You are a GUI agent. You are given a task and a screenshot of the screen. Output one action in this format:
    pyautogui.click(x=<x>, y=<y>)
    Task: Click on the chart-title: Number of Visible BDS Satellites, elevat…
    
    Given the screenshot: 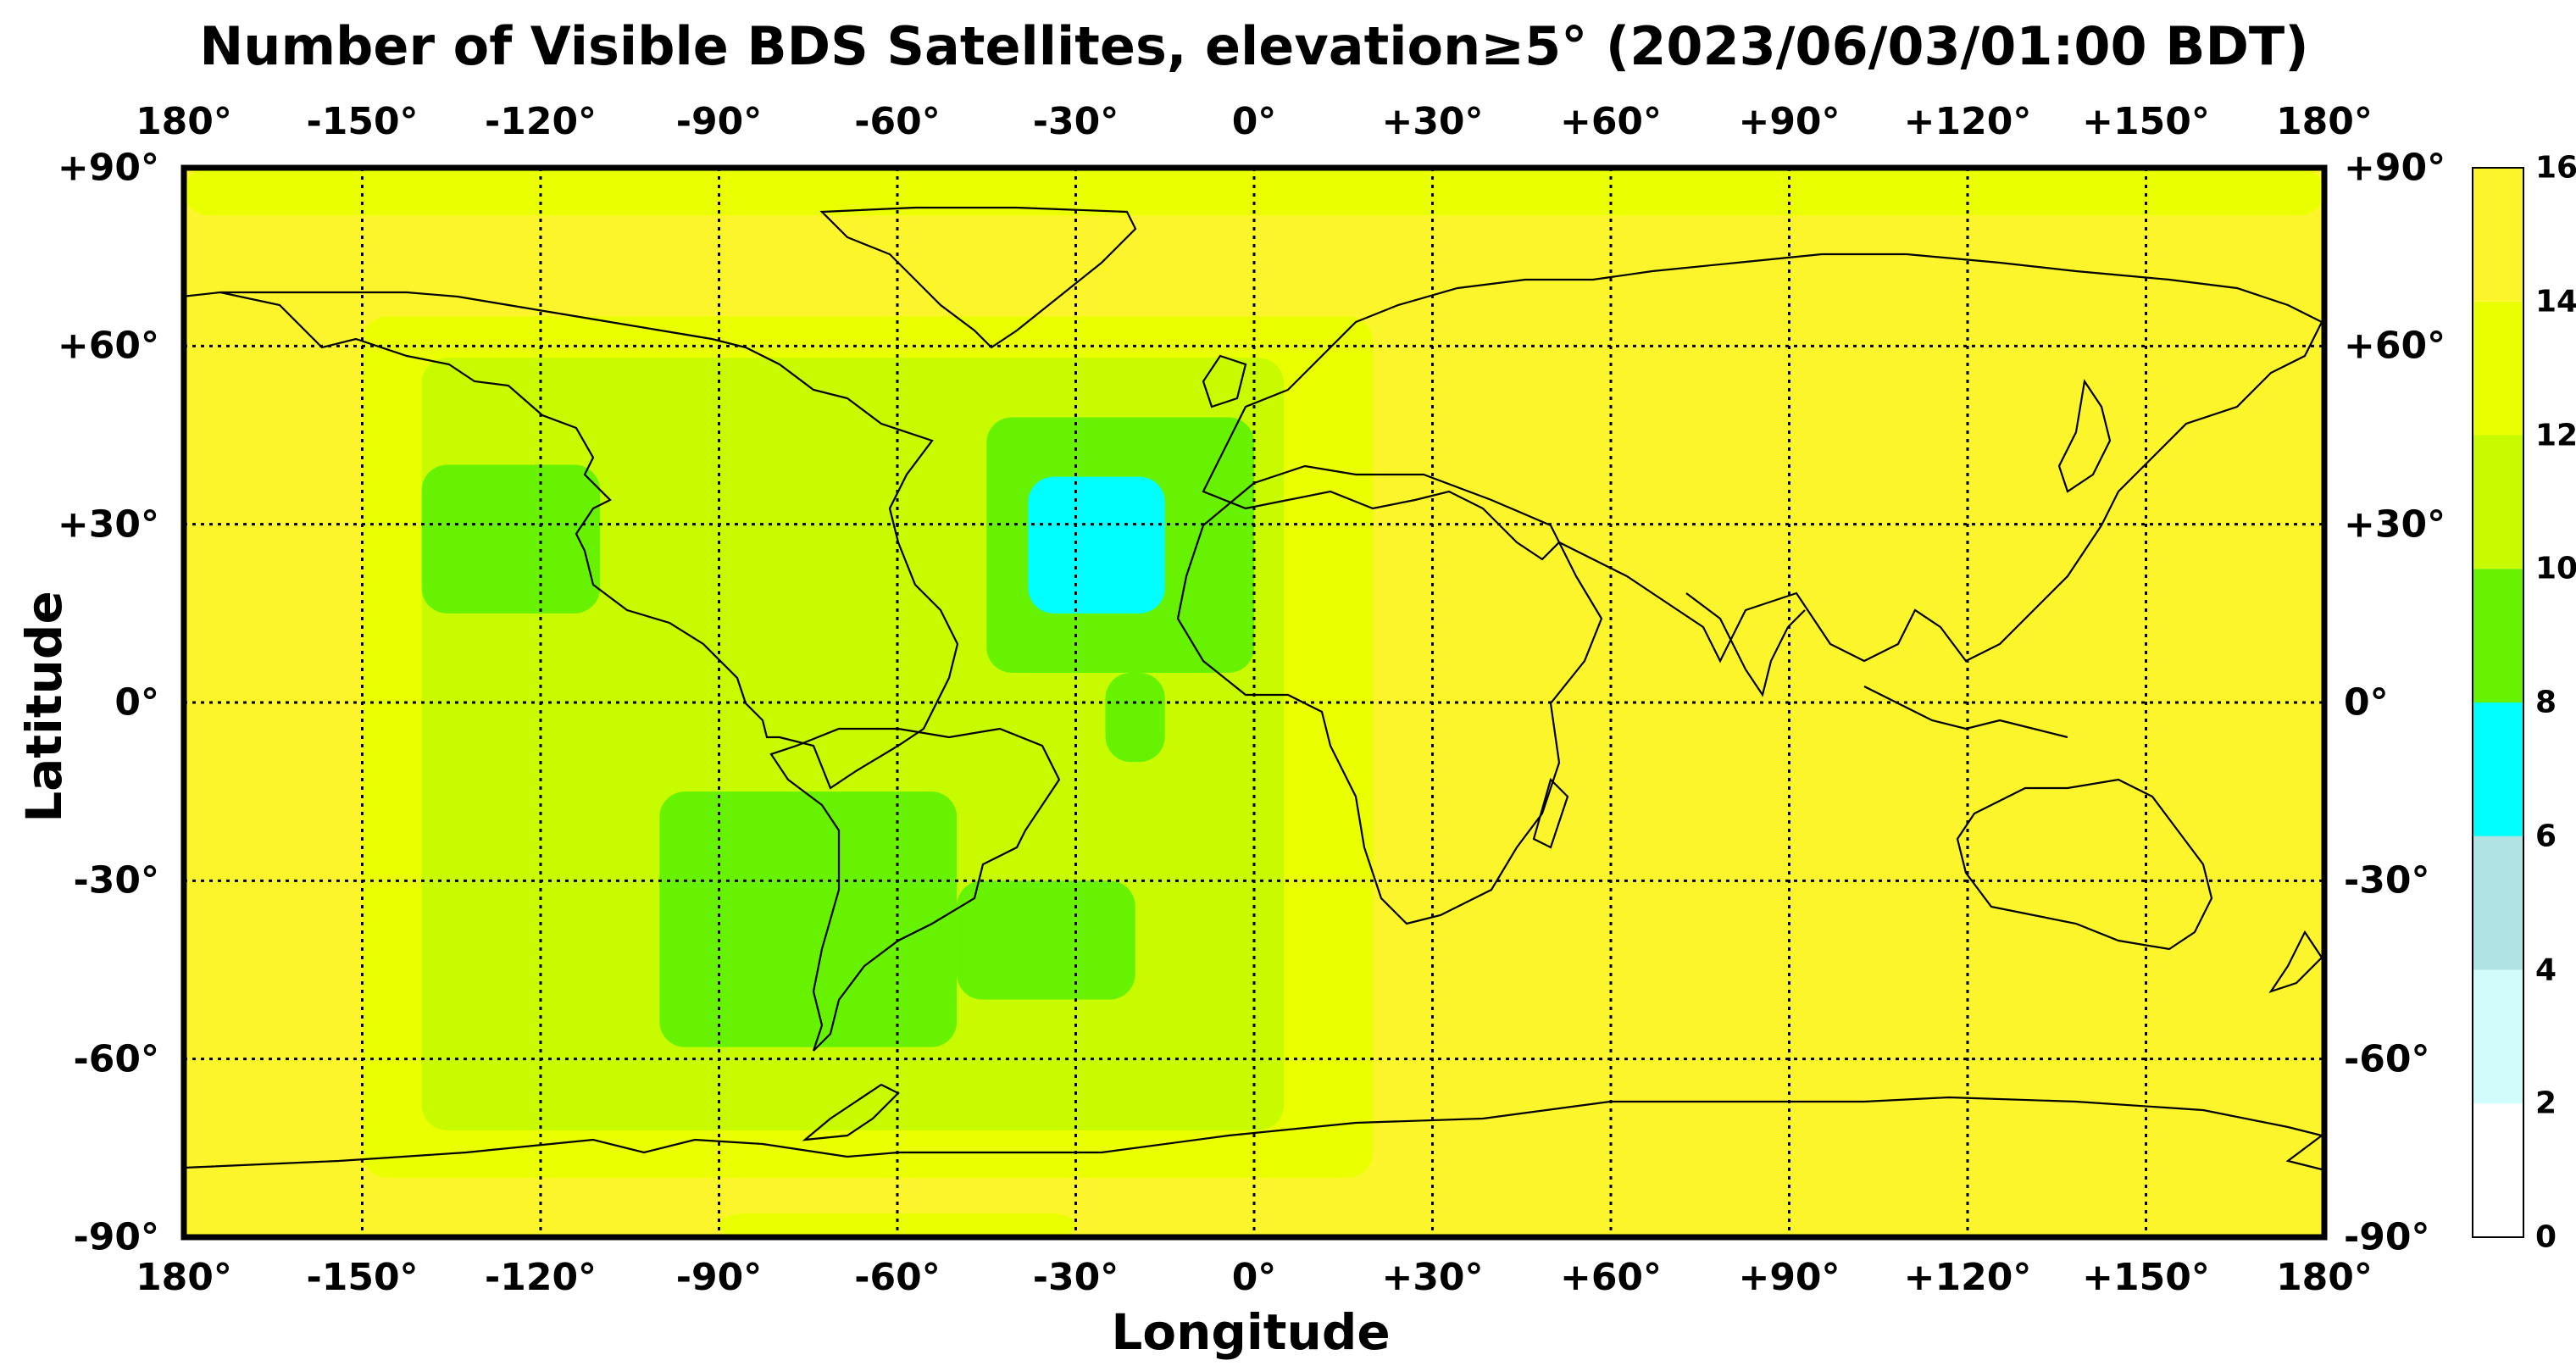 What is the action you would take?
    pyautogui.click(x=1254, y=46)
    